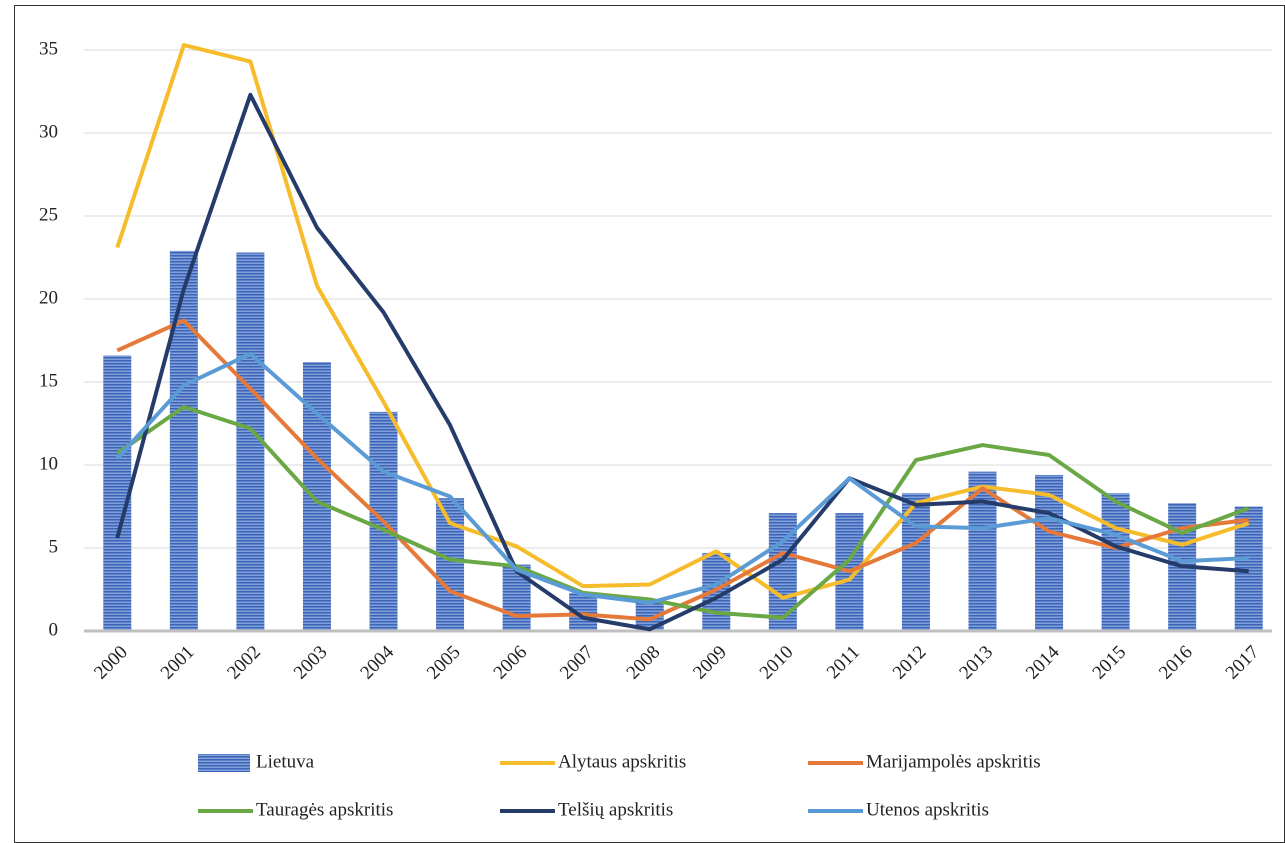 This screenshot has width=1285, height=843. I want to click on y-tick-label: 35, so click(48, 48).